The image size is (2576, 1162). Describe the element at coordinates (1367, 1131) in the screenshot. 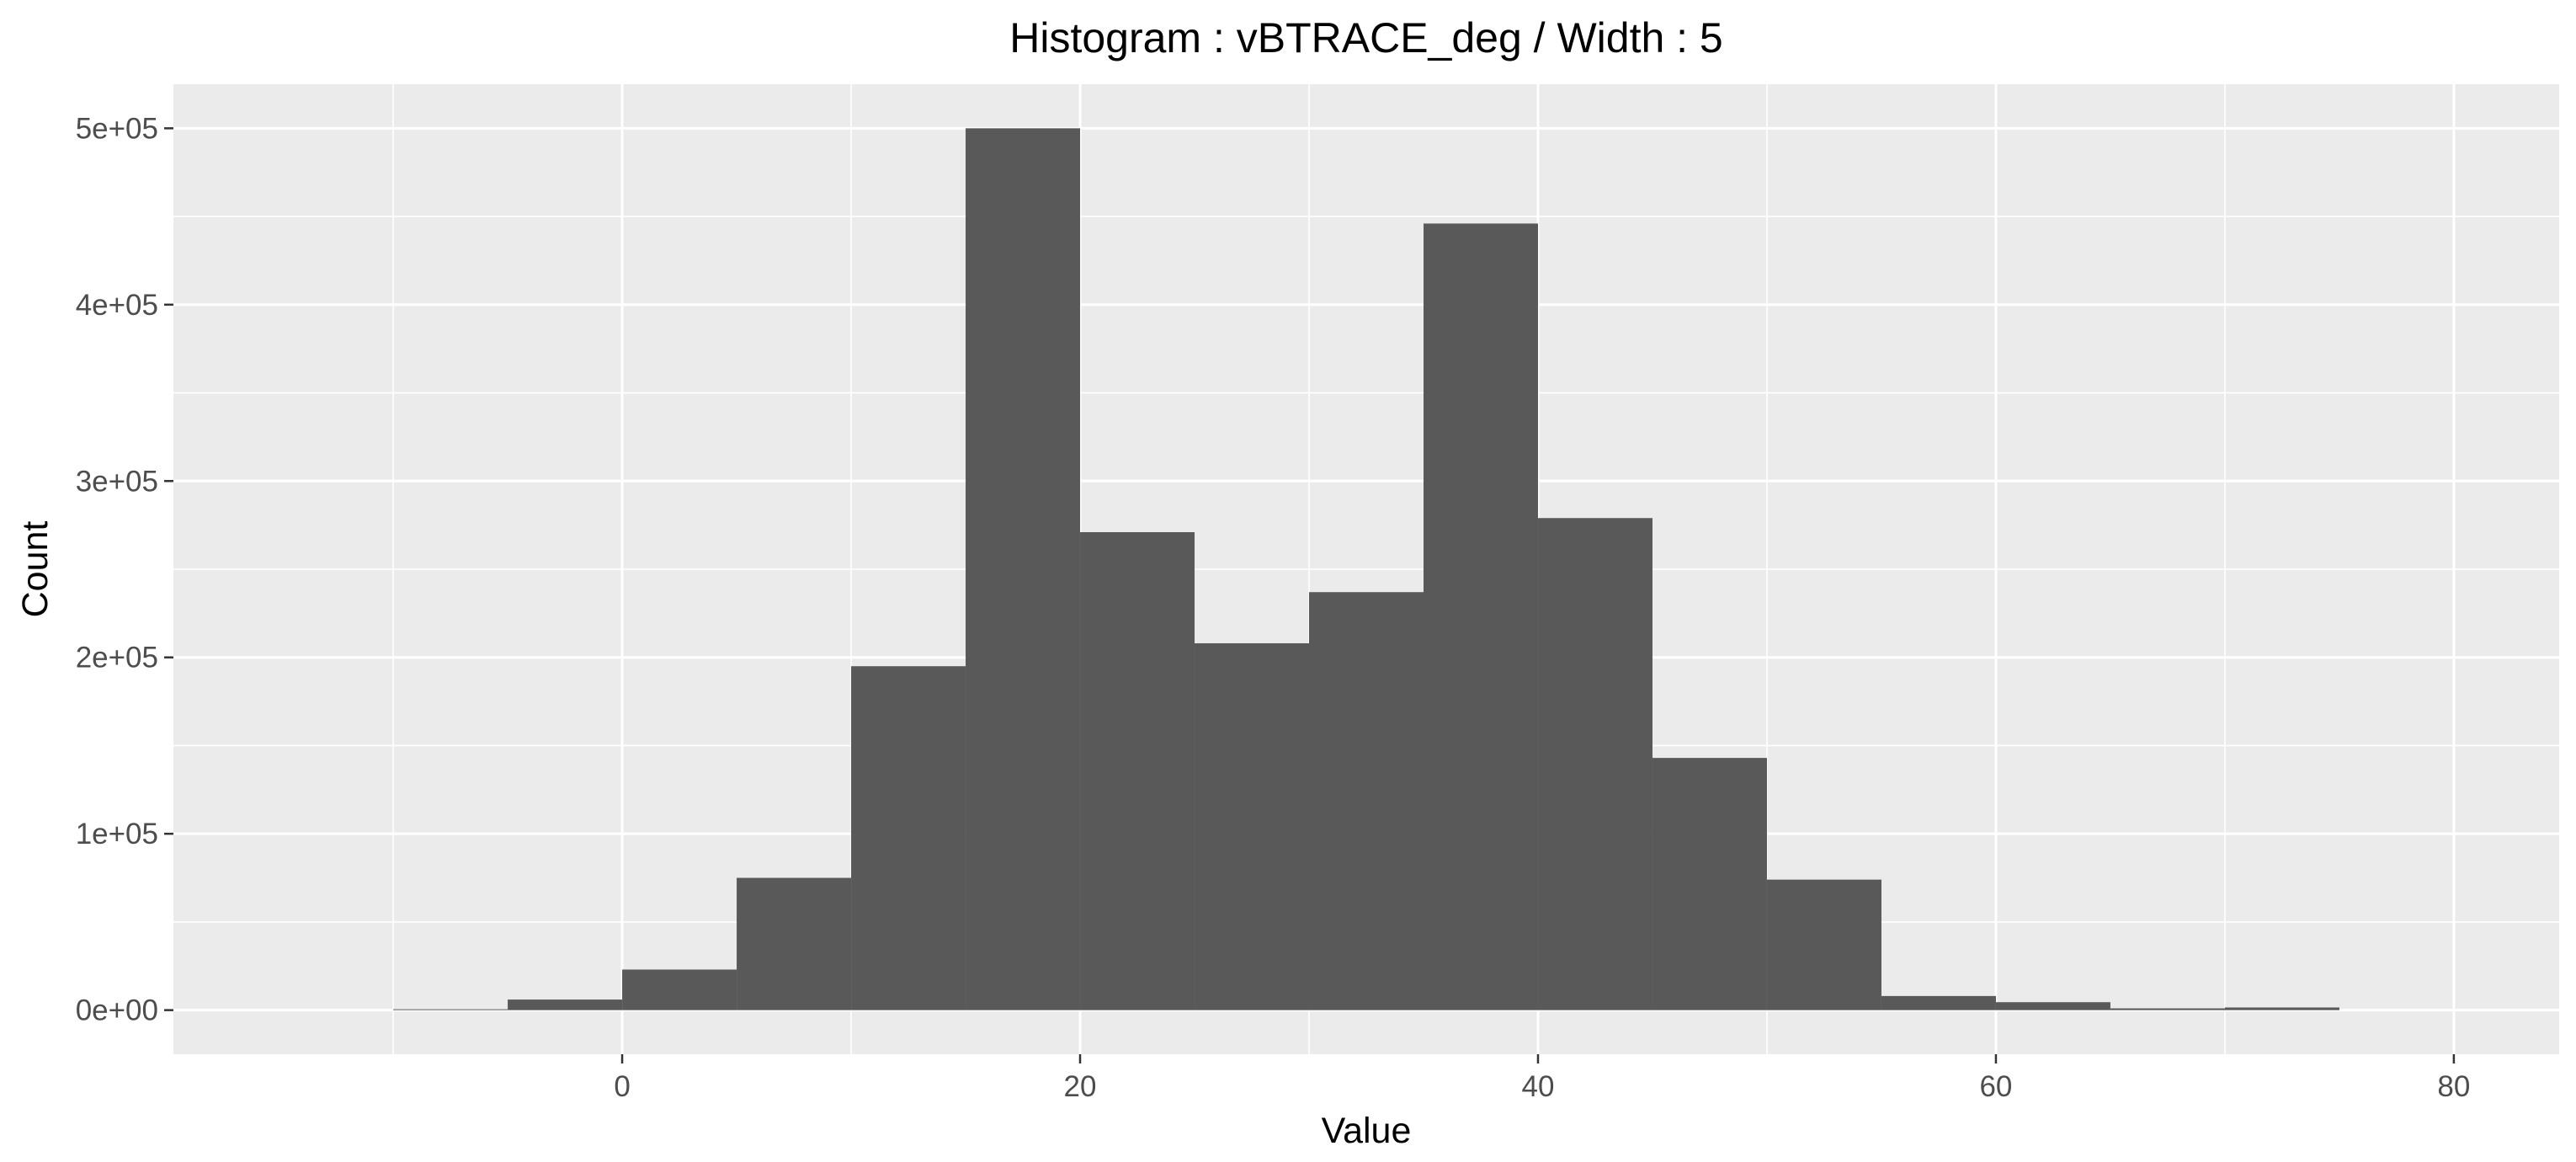

I see `x-axis-title: Value` at that location.